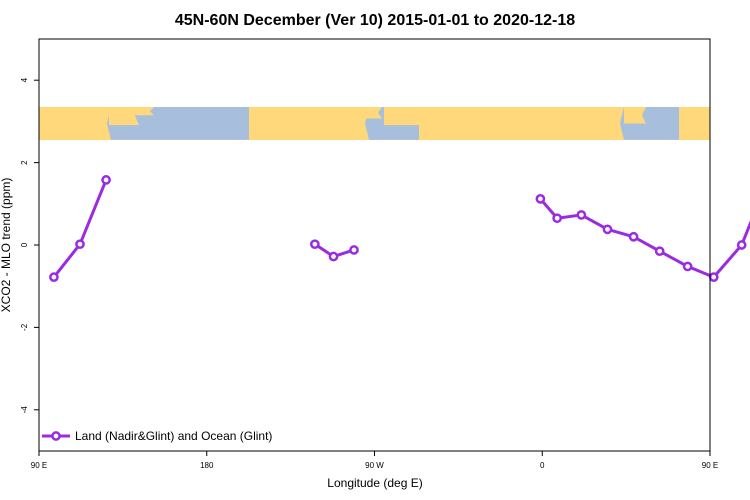  I want to click on legend-label: Land (Nadir&Glint) and Ocean (Glint), so click(173, 436).